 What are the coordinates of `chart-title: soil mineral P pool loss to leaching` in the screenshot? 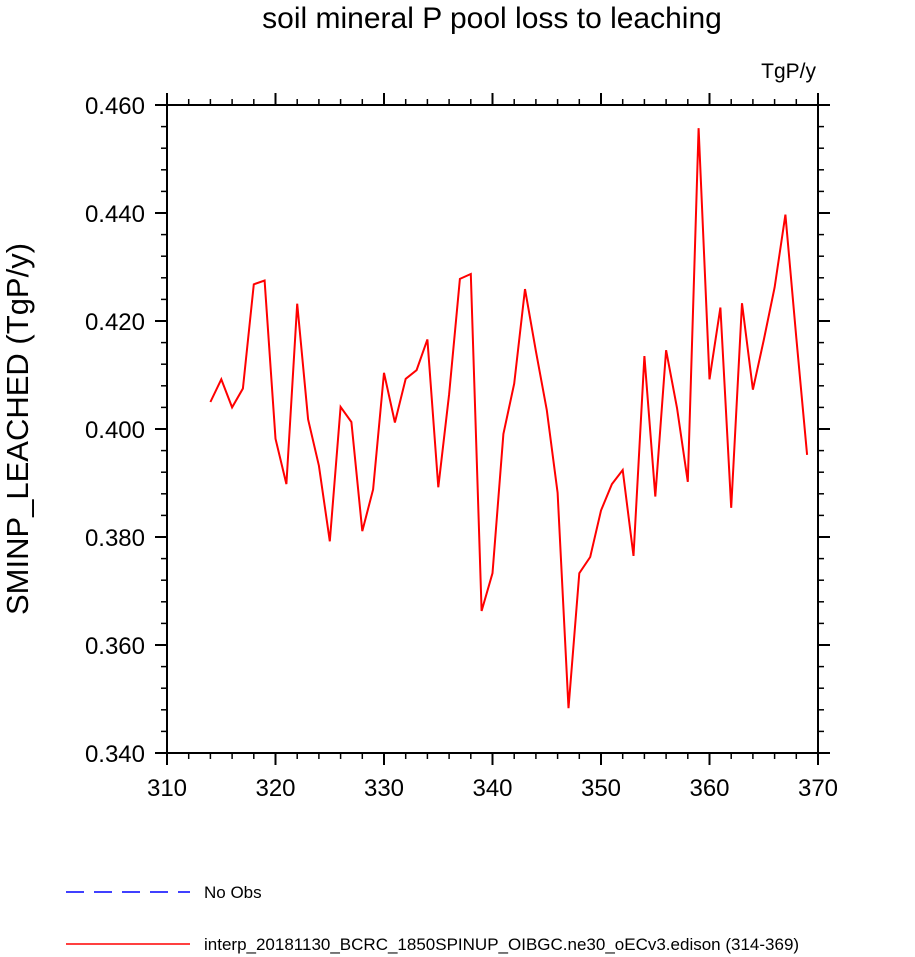 It's located at (492, 18).